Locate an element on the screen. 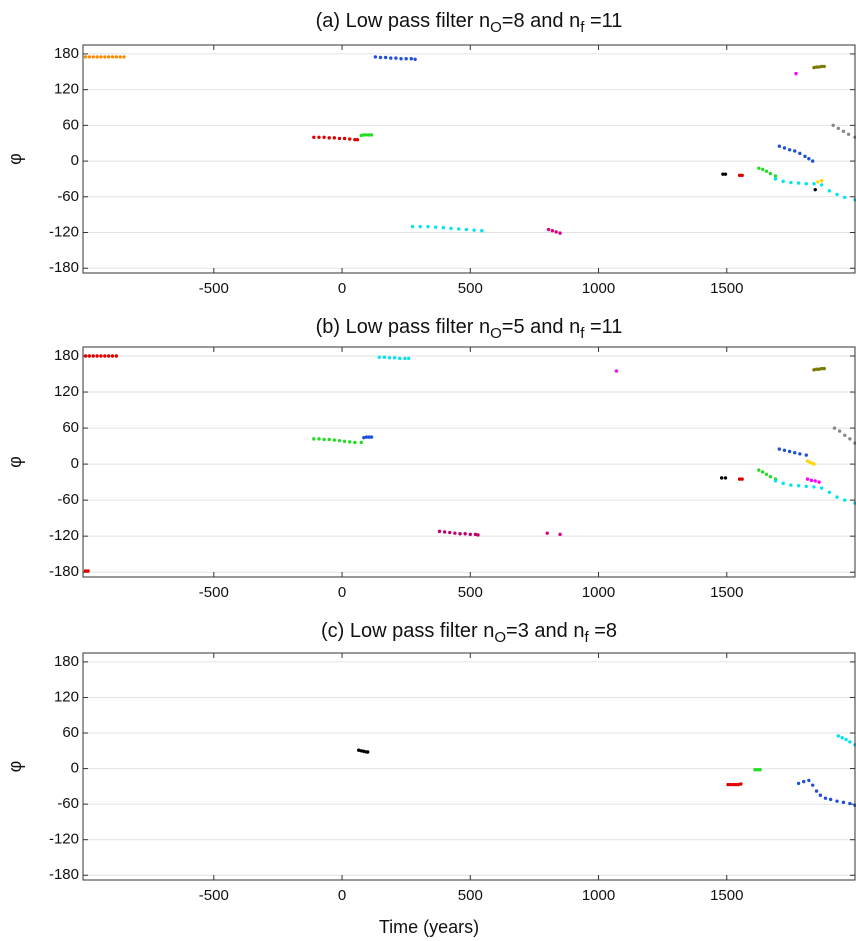 The image size is (856, 941). y-tick-label: 0 is located at coordinates (75, 463).